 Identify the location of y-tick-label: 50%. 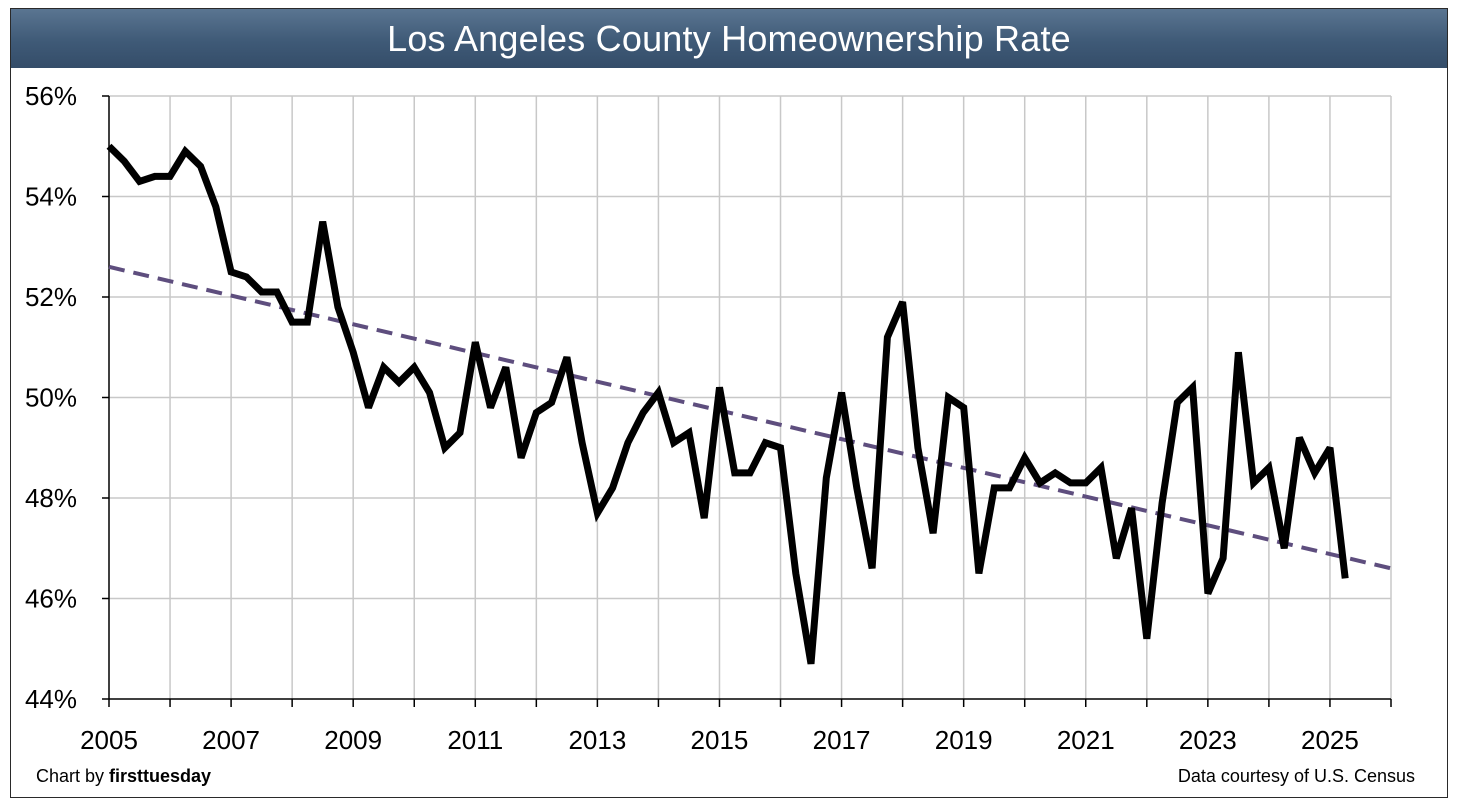
(51, 398).